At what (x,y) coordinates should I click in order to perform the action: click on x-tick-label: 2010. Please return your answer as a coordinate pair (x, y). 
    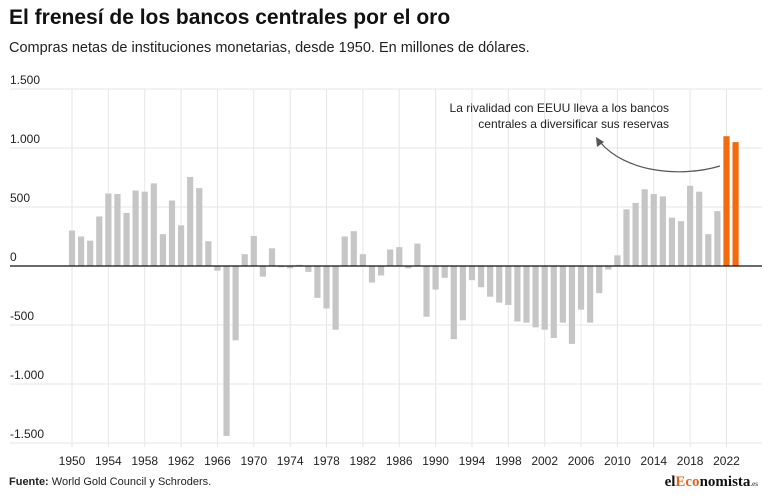
    Looking at the image, I should click on (617, 461).